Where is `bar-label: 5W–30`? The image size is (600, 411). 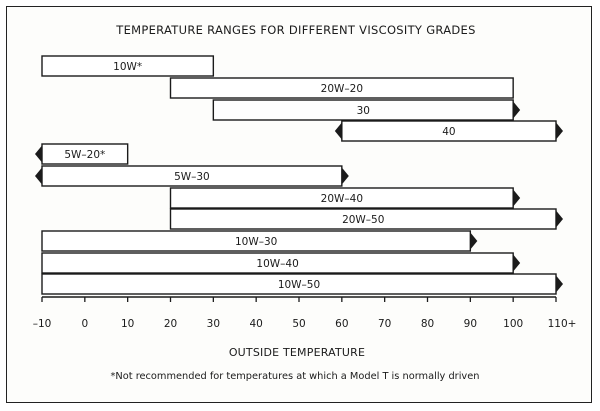
bar-label: 5W–30 is located at coordinates (192, 177).